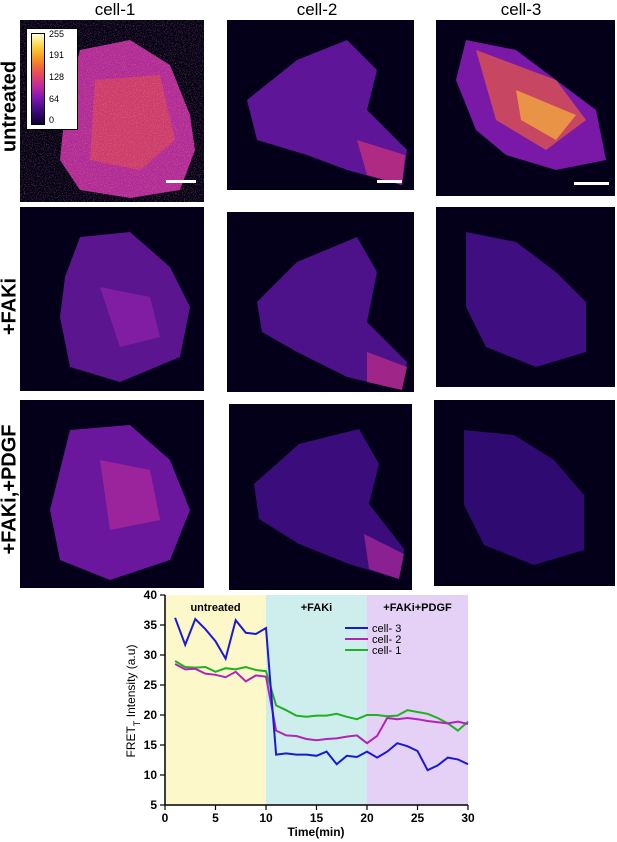  I want to click on column-header-cell-1: cell-1, so click(115, 9).